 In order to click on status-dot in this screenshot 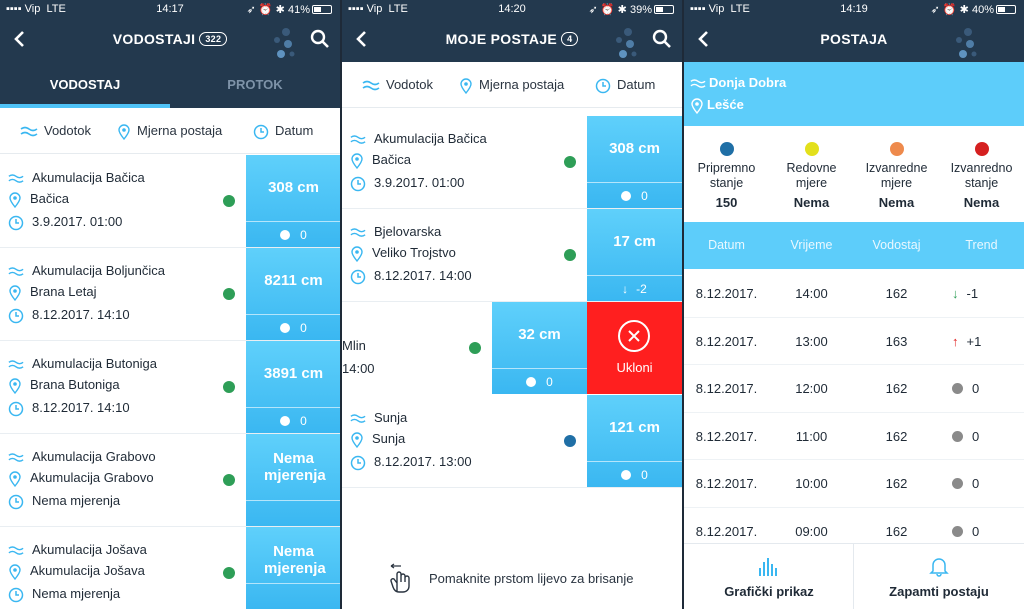, I will do `click(570, 255)`.